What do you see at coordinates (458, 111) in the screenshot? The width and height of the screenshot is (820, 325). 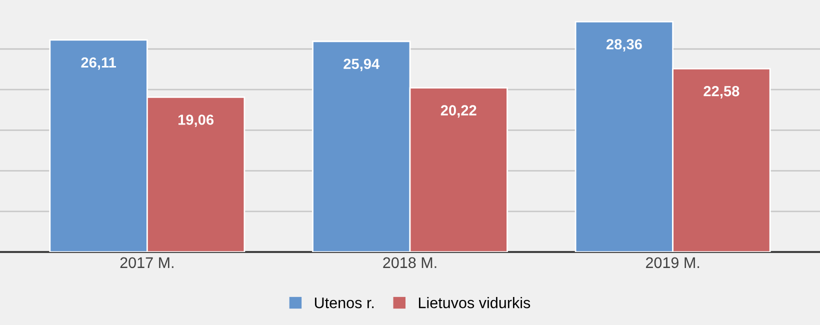 I see `data-label: 20,22` at bounding box center [458, 111].